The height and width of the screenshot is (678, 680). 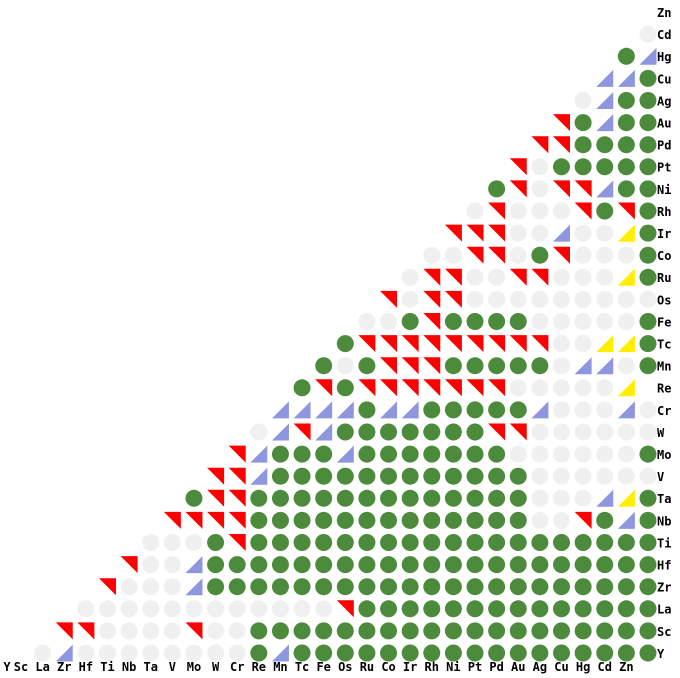 What do you see at coordinates (664, 168) in the screenshot?
I see `row-label: Pt` at bounding box center [664, 168].